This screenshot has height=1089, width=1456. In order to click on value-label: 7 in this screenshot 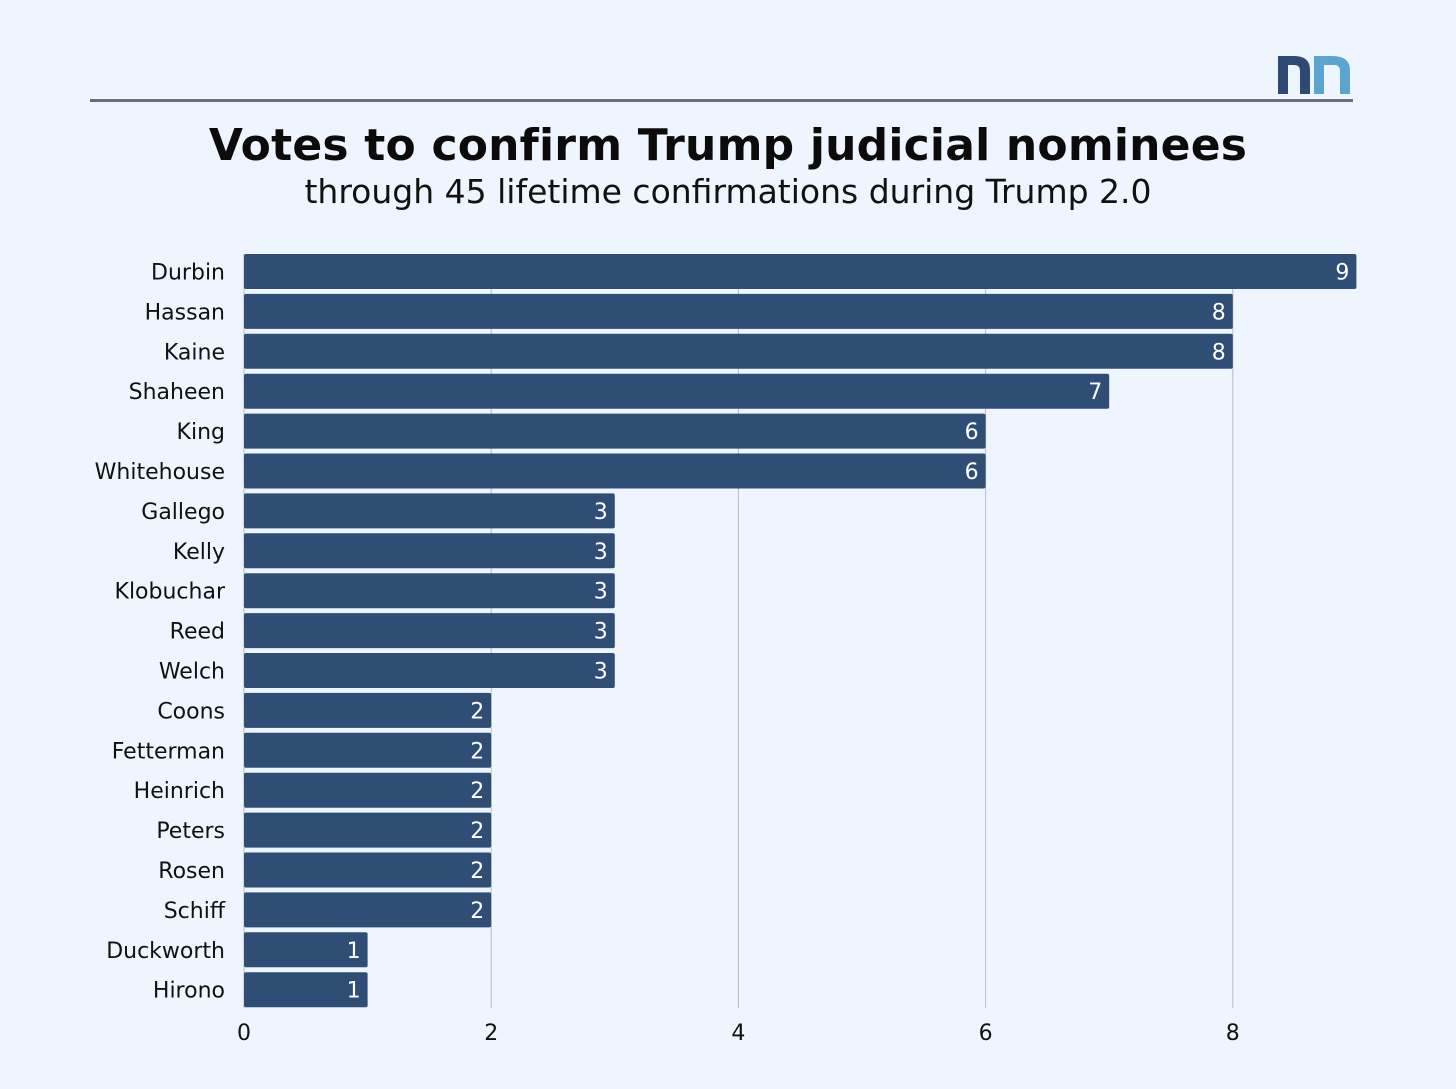, I will do `click(1095, 392)`.